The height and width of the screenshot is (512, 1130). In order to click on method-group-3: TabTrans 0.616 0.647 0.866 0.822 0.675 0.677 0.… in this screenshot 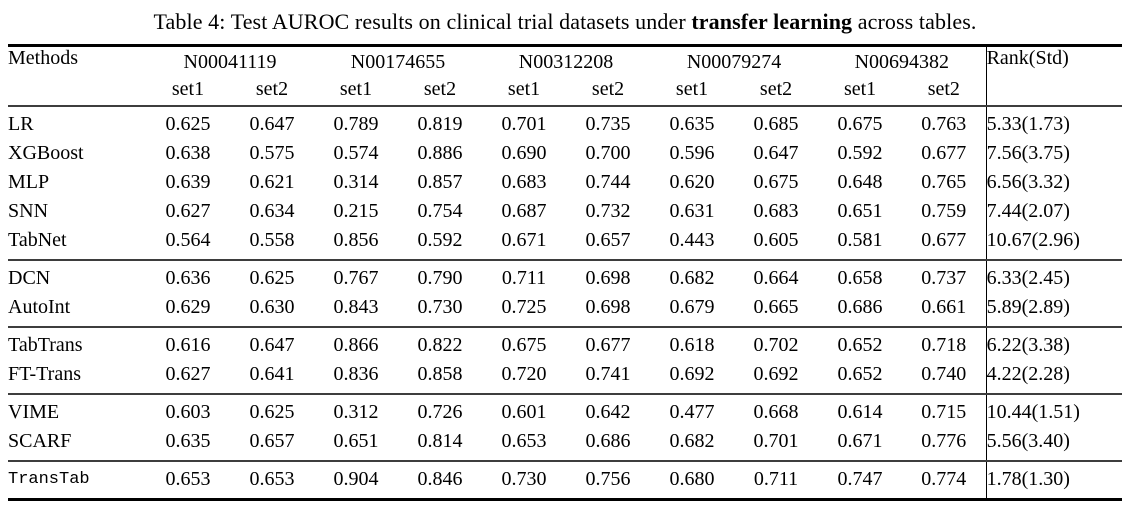, I will do `click(565, 360)`.